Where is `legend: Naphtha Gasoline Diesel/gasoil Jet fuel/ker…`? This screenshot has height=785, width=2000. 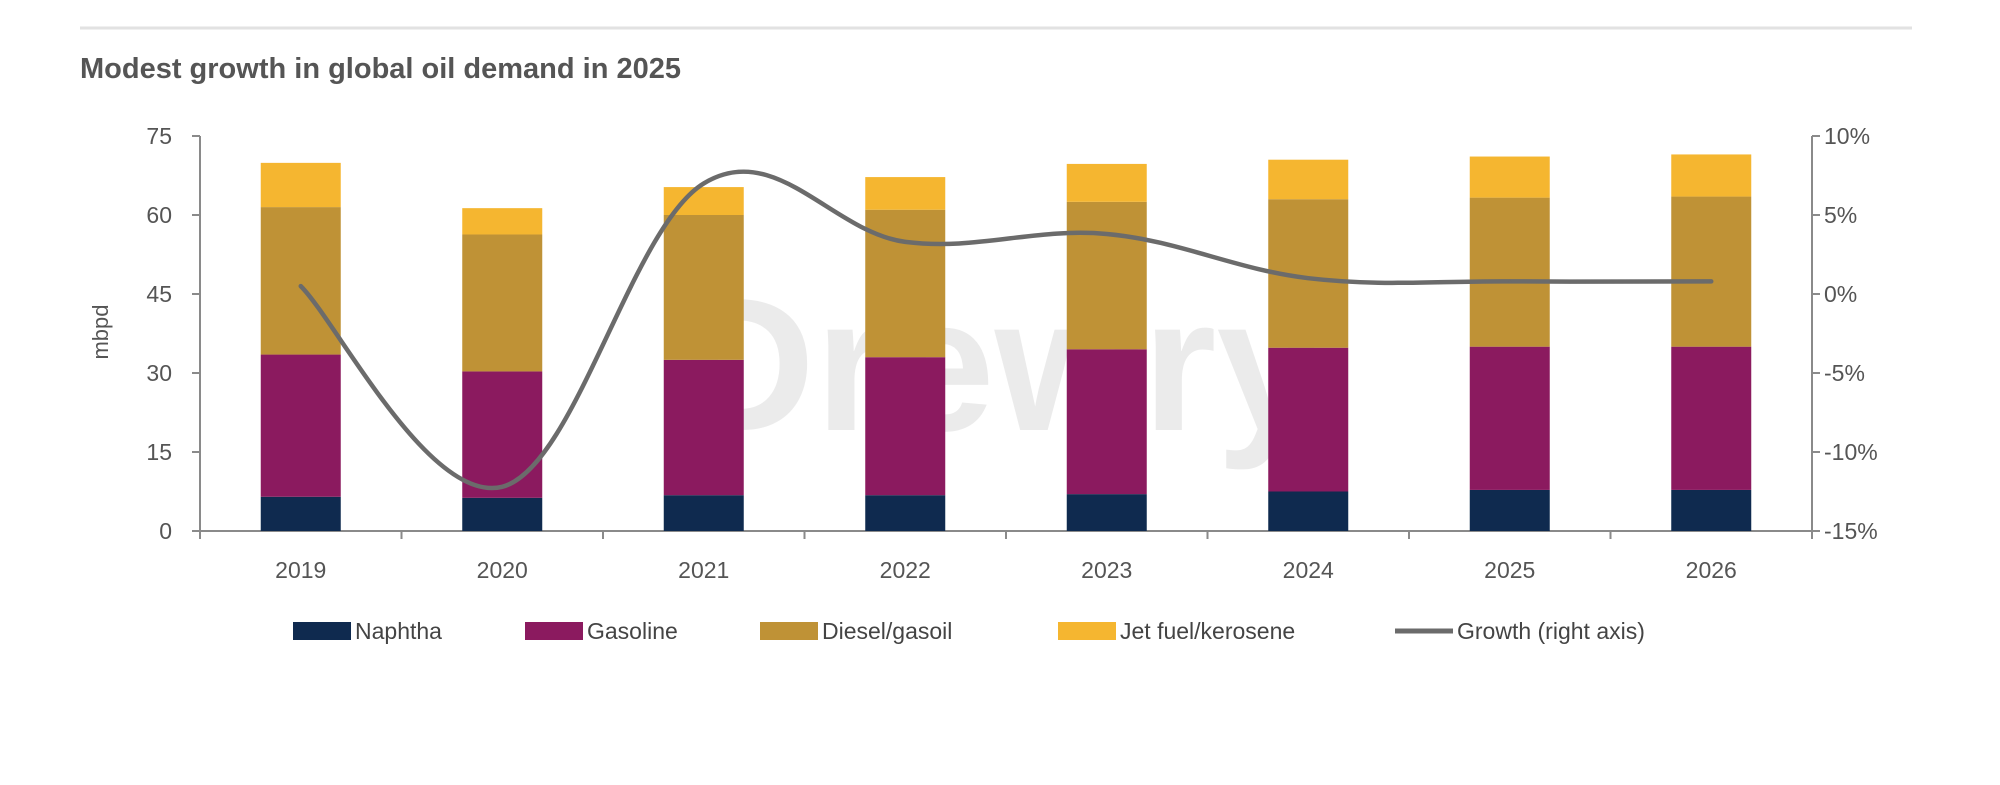
legend: Naphtha Gasoline Diesel/gasoil Jet fuel/ker… is located at coordinates (969, 631).